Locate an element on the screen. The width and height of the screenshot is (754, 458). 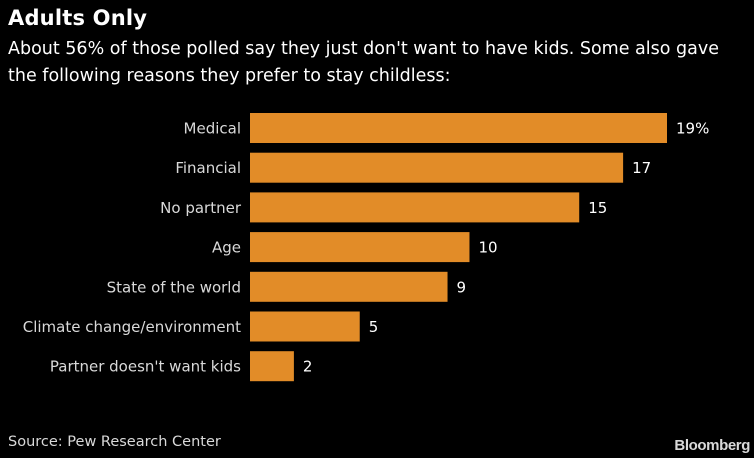
category-label: Partner doesn't want kids is located at coordinates (145, 367).